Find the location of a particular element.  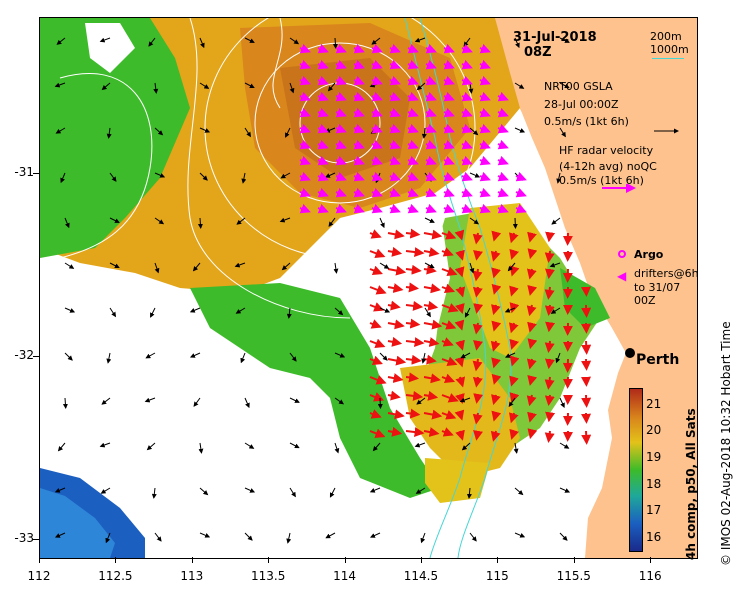

x-tick-label: 113.5 is located at coordinates (268, 576).